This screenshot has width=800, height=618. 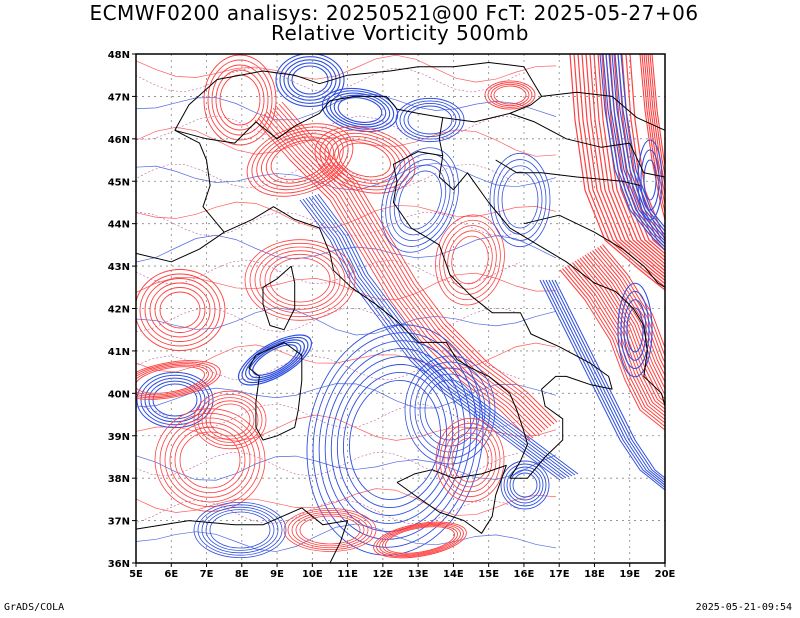 I want to click on lon-tick-label: 8E, so click(x=242, y=574).